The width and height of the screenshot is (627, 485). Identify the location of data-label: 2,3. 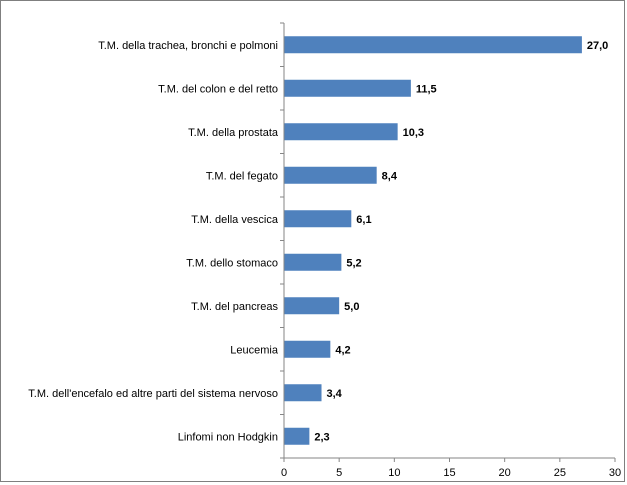
(321, 437).